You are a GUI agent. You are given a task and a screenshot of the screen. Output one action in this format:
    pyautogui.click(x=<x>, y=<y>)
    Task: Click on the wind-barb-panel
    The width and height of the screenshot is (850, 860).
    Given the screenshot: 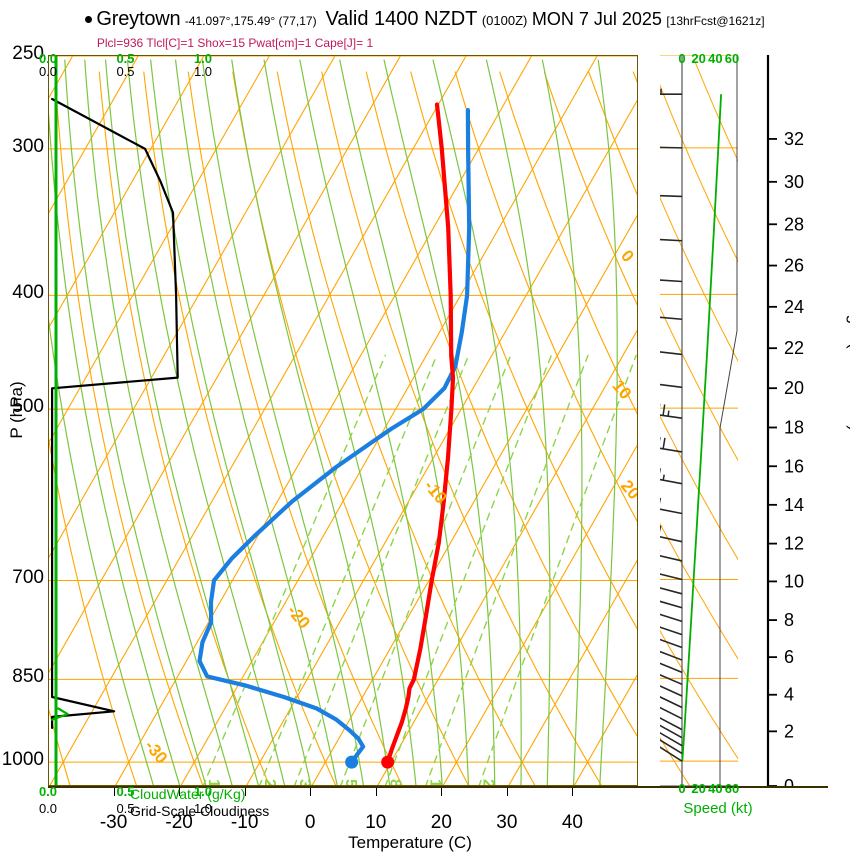 What is the action you would take?
    pyautogui.click(x=699, y=420)
    